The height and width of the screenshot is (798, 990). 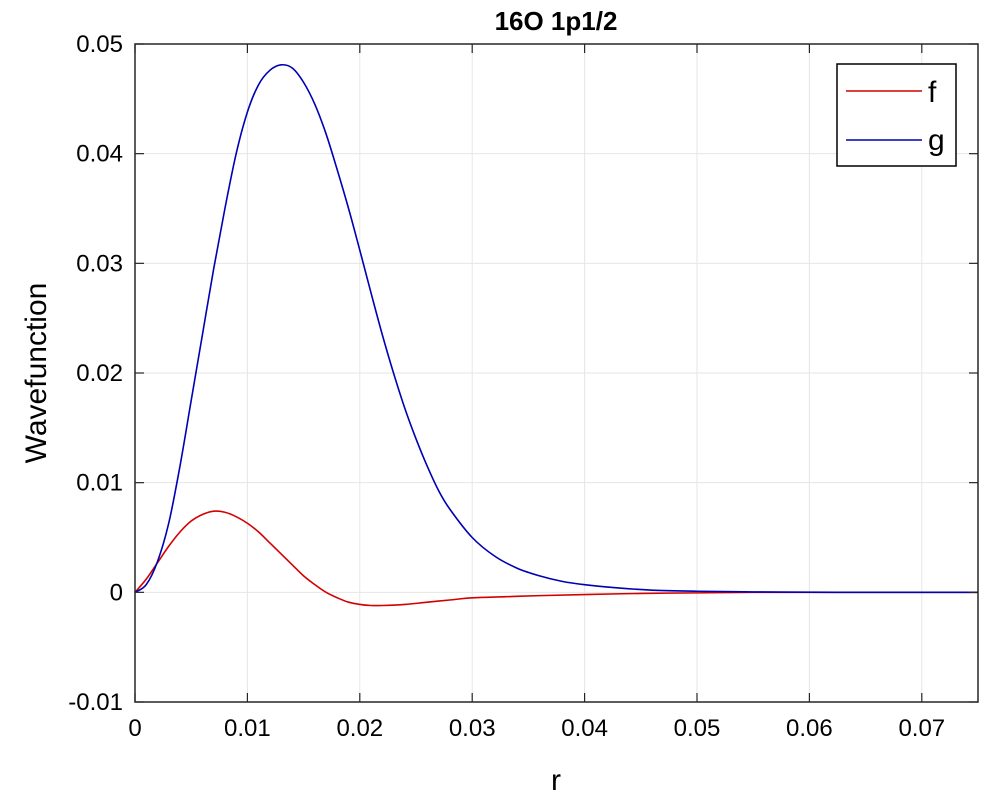 I want to click on y-tick-label: 0.01, so click(x=99, y=483).